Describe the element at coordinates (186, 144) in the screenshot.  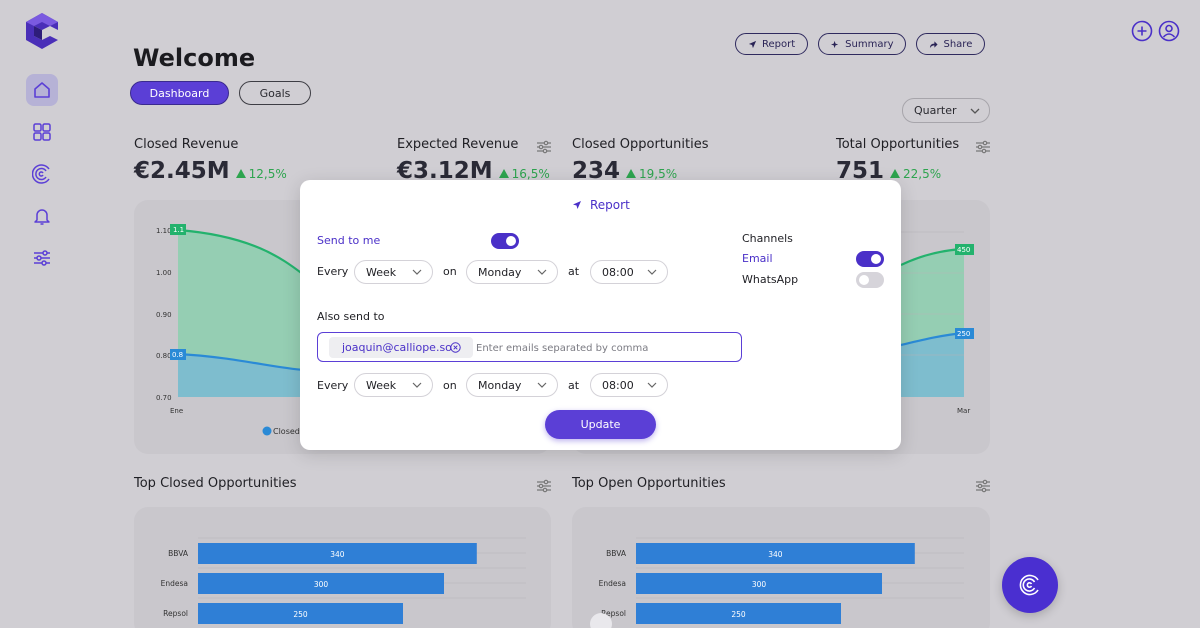
I see `kpi-title: Closed Revenue` at that location.